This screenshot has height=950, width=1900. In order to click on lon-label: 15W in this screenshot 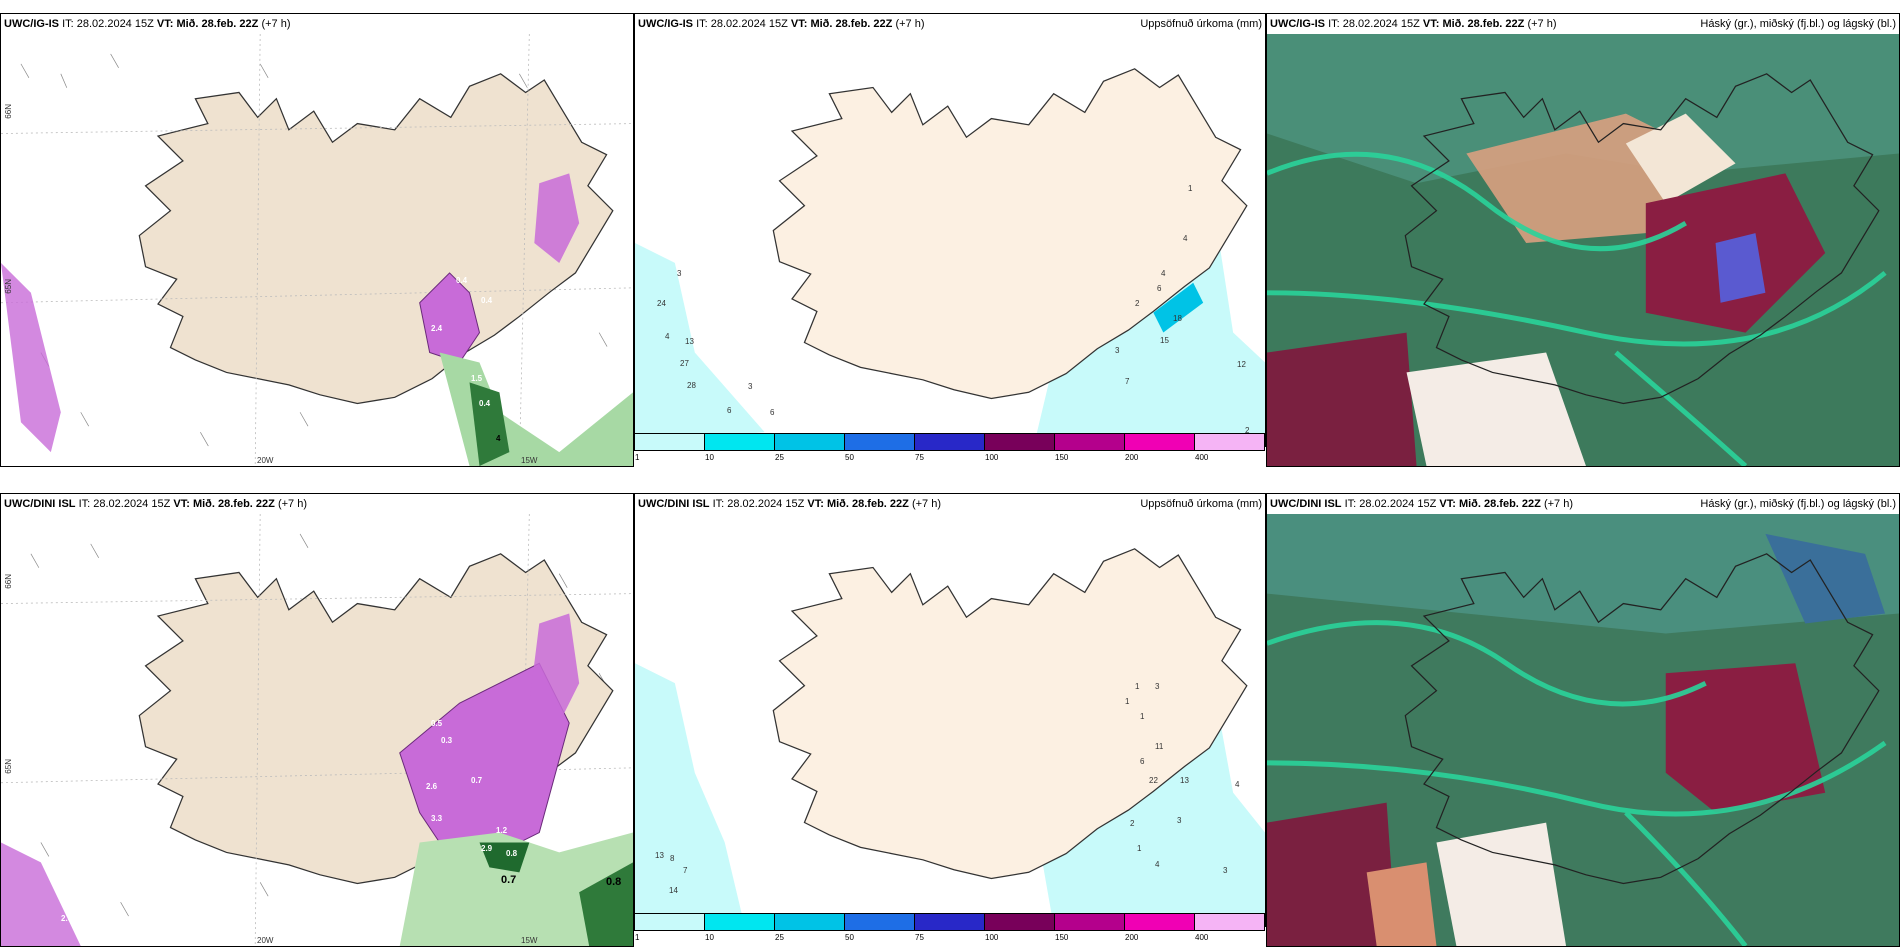, I will do `click(529, 940)`.